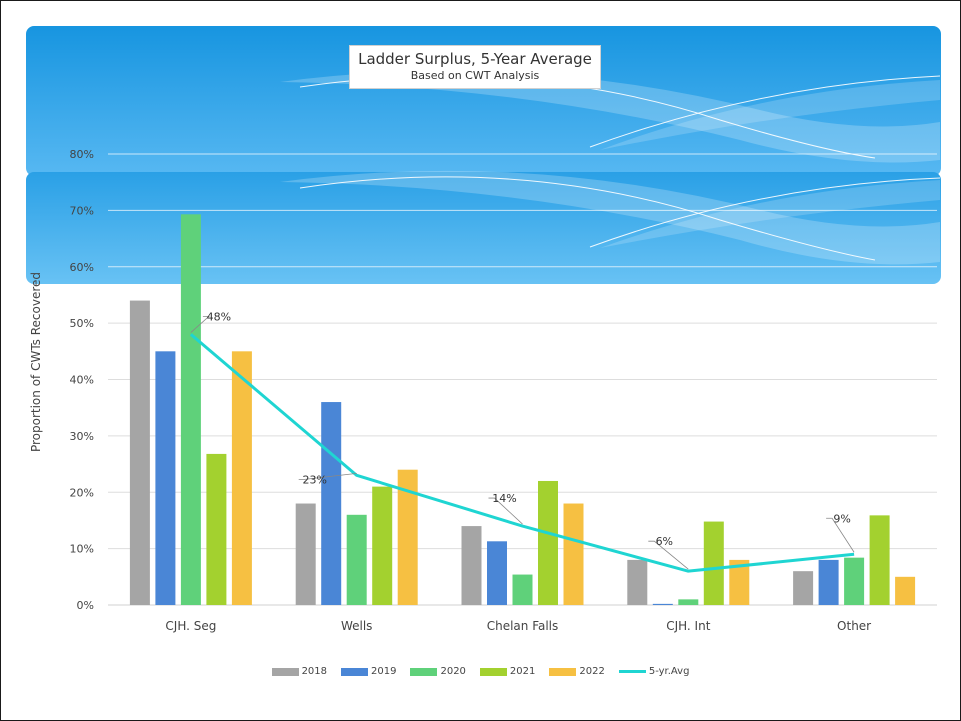 The image size is (961, 721). Describe the element at coordinates (841, 518) in the screenshot. I see `avg-data-label: 9%` at that location.